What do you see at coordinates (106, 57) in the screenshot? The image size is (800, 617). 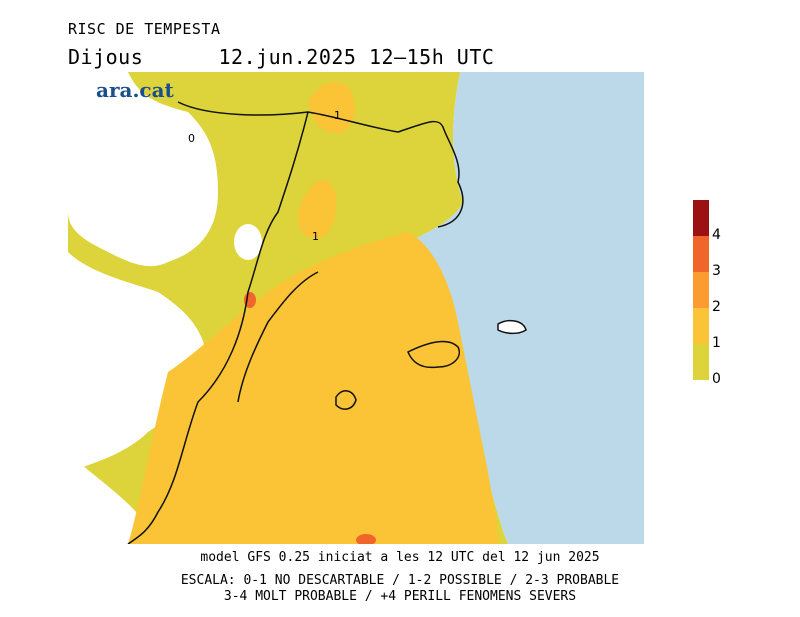 I see `forecast-day: Dijous` at bounding box center [106, 57].